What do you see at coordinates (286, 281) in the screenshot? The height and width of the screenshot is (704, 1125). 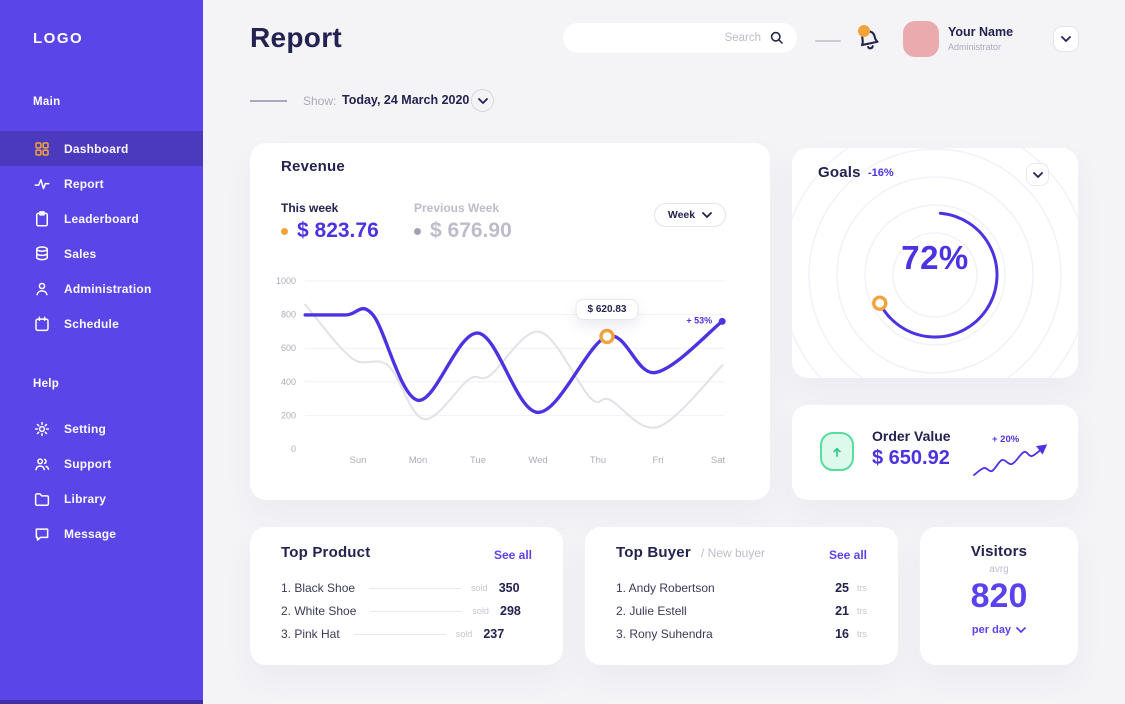 I see `svg-text: 1000` at bounding box center [286, 281].